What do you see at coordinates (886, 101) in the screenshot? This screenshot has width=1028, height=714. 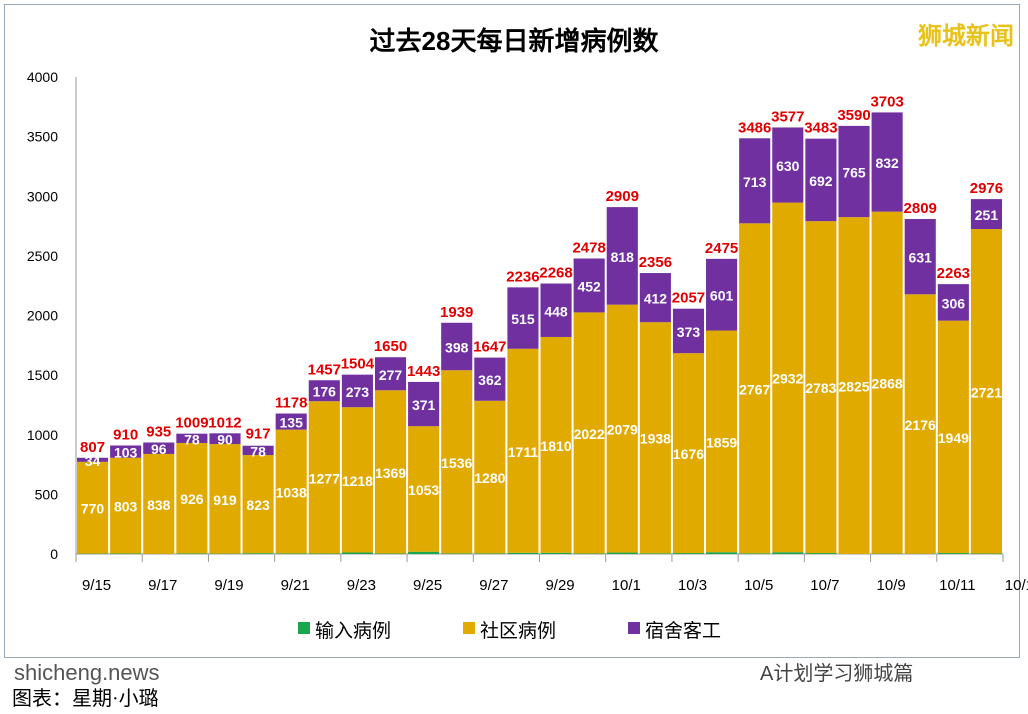 I see `total-label: 3703` at bounding box center [886, 101].